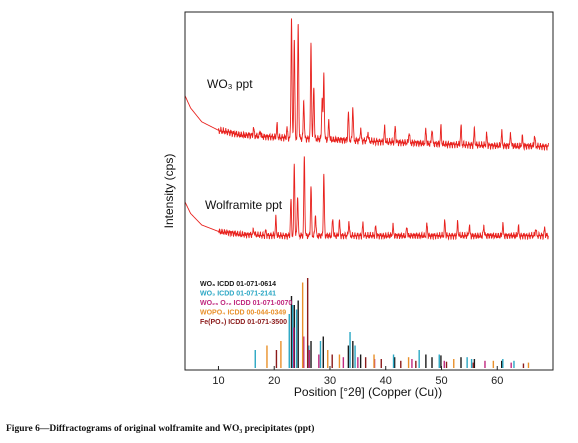 Image resolution: width=578 pixels, height=443 pixels. What do you see at coordinates (169, 191) in the screenshot?
I see `y-axis-title: Intensity (cps)` at bounding box center [169, 191].